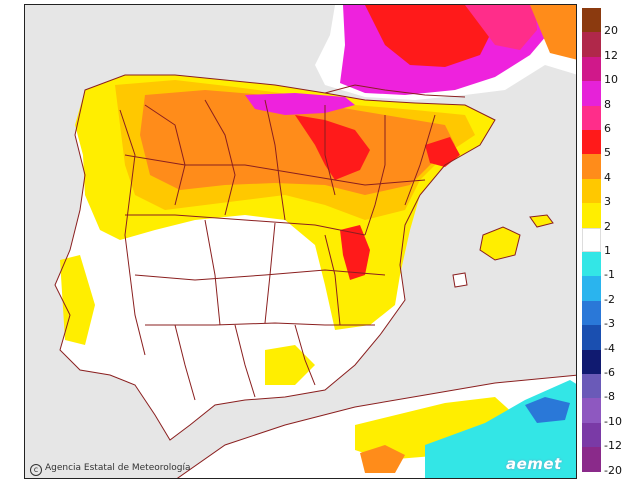 Image resolution: width=630 pixels, height=500 pixels. Describe the element at coordinates (609, 372) in the screenshot. I see `legend-label: -6` at that location.